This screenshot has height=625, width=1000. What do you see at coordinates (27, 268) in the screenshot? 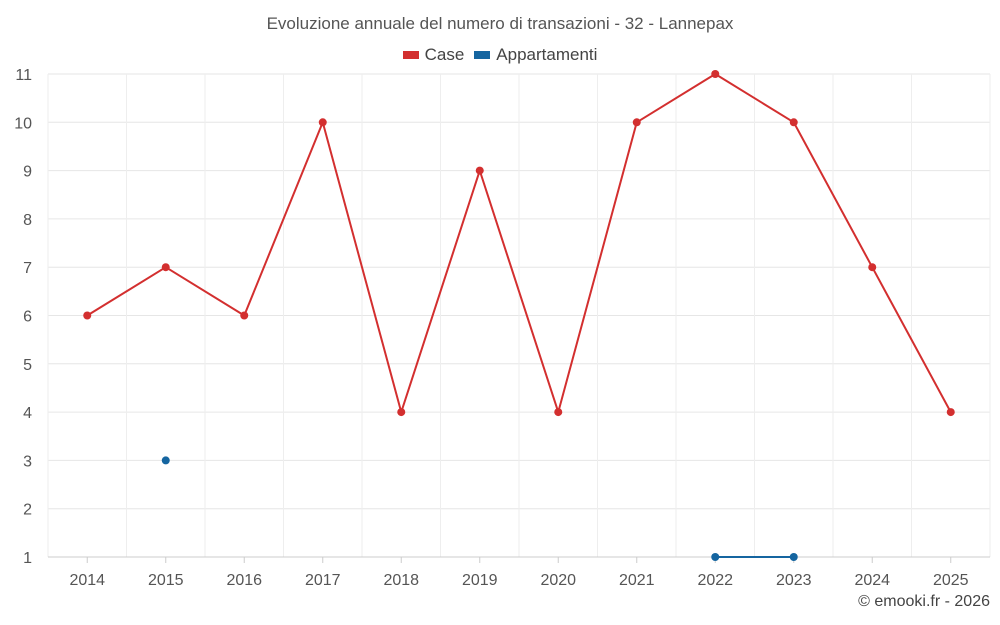
I see `y-tick-label: 7` at bounding box center [27, 268].